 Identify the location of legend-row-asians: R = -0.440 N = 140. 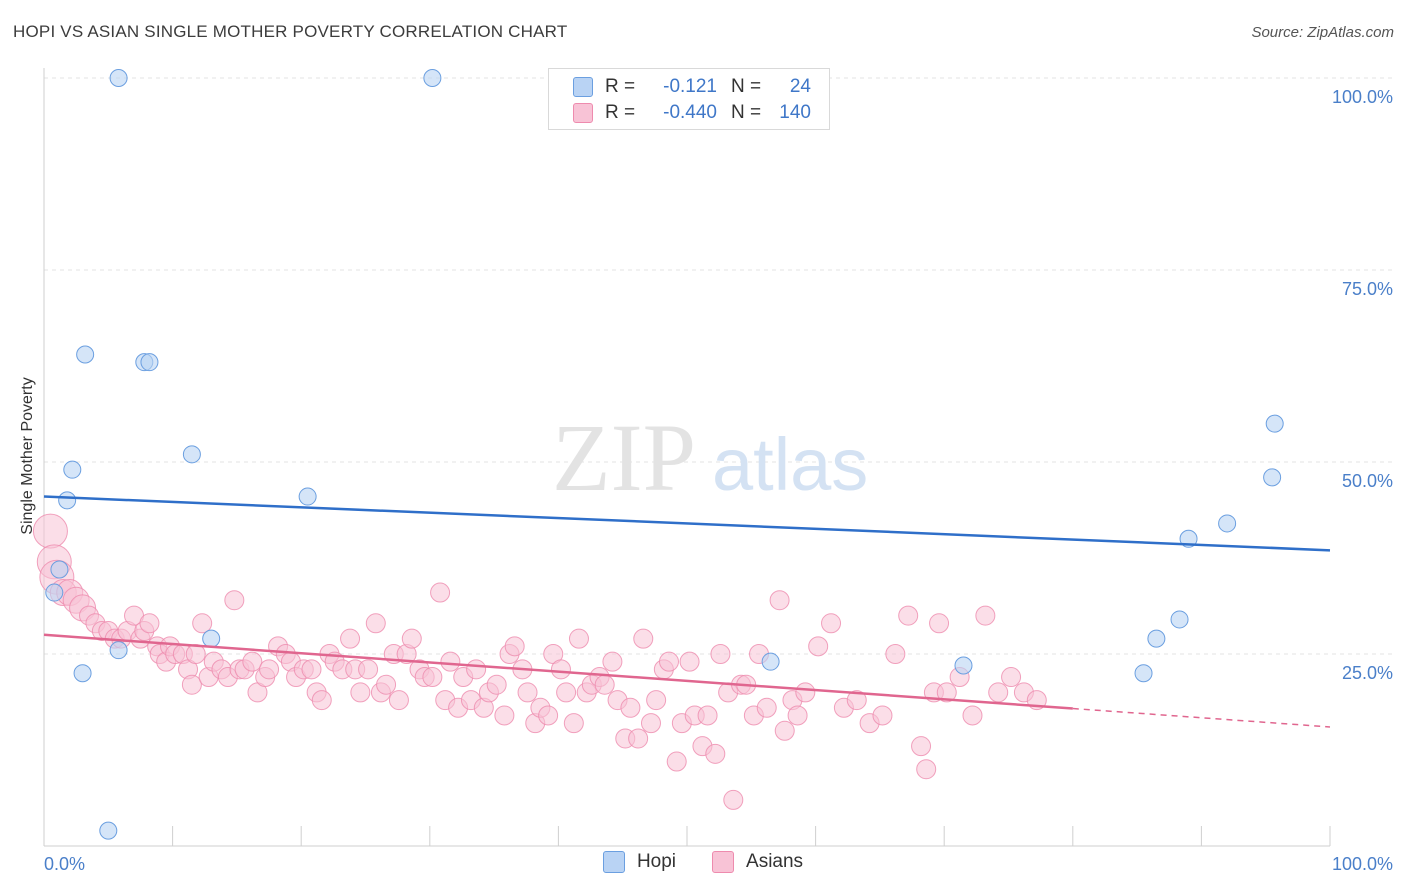
(692, 113).